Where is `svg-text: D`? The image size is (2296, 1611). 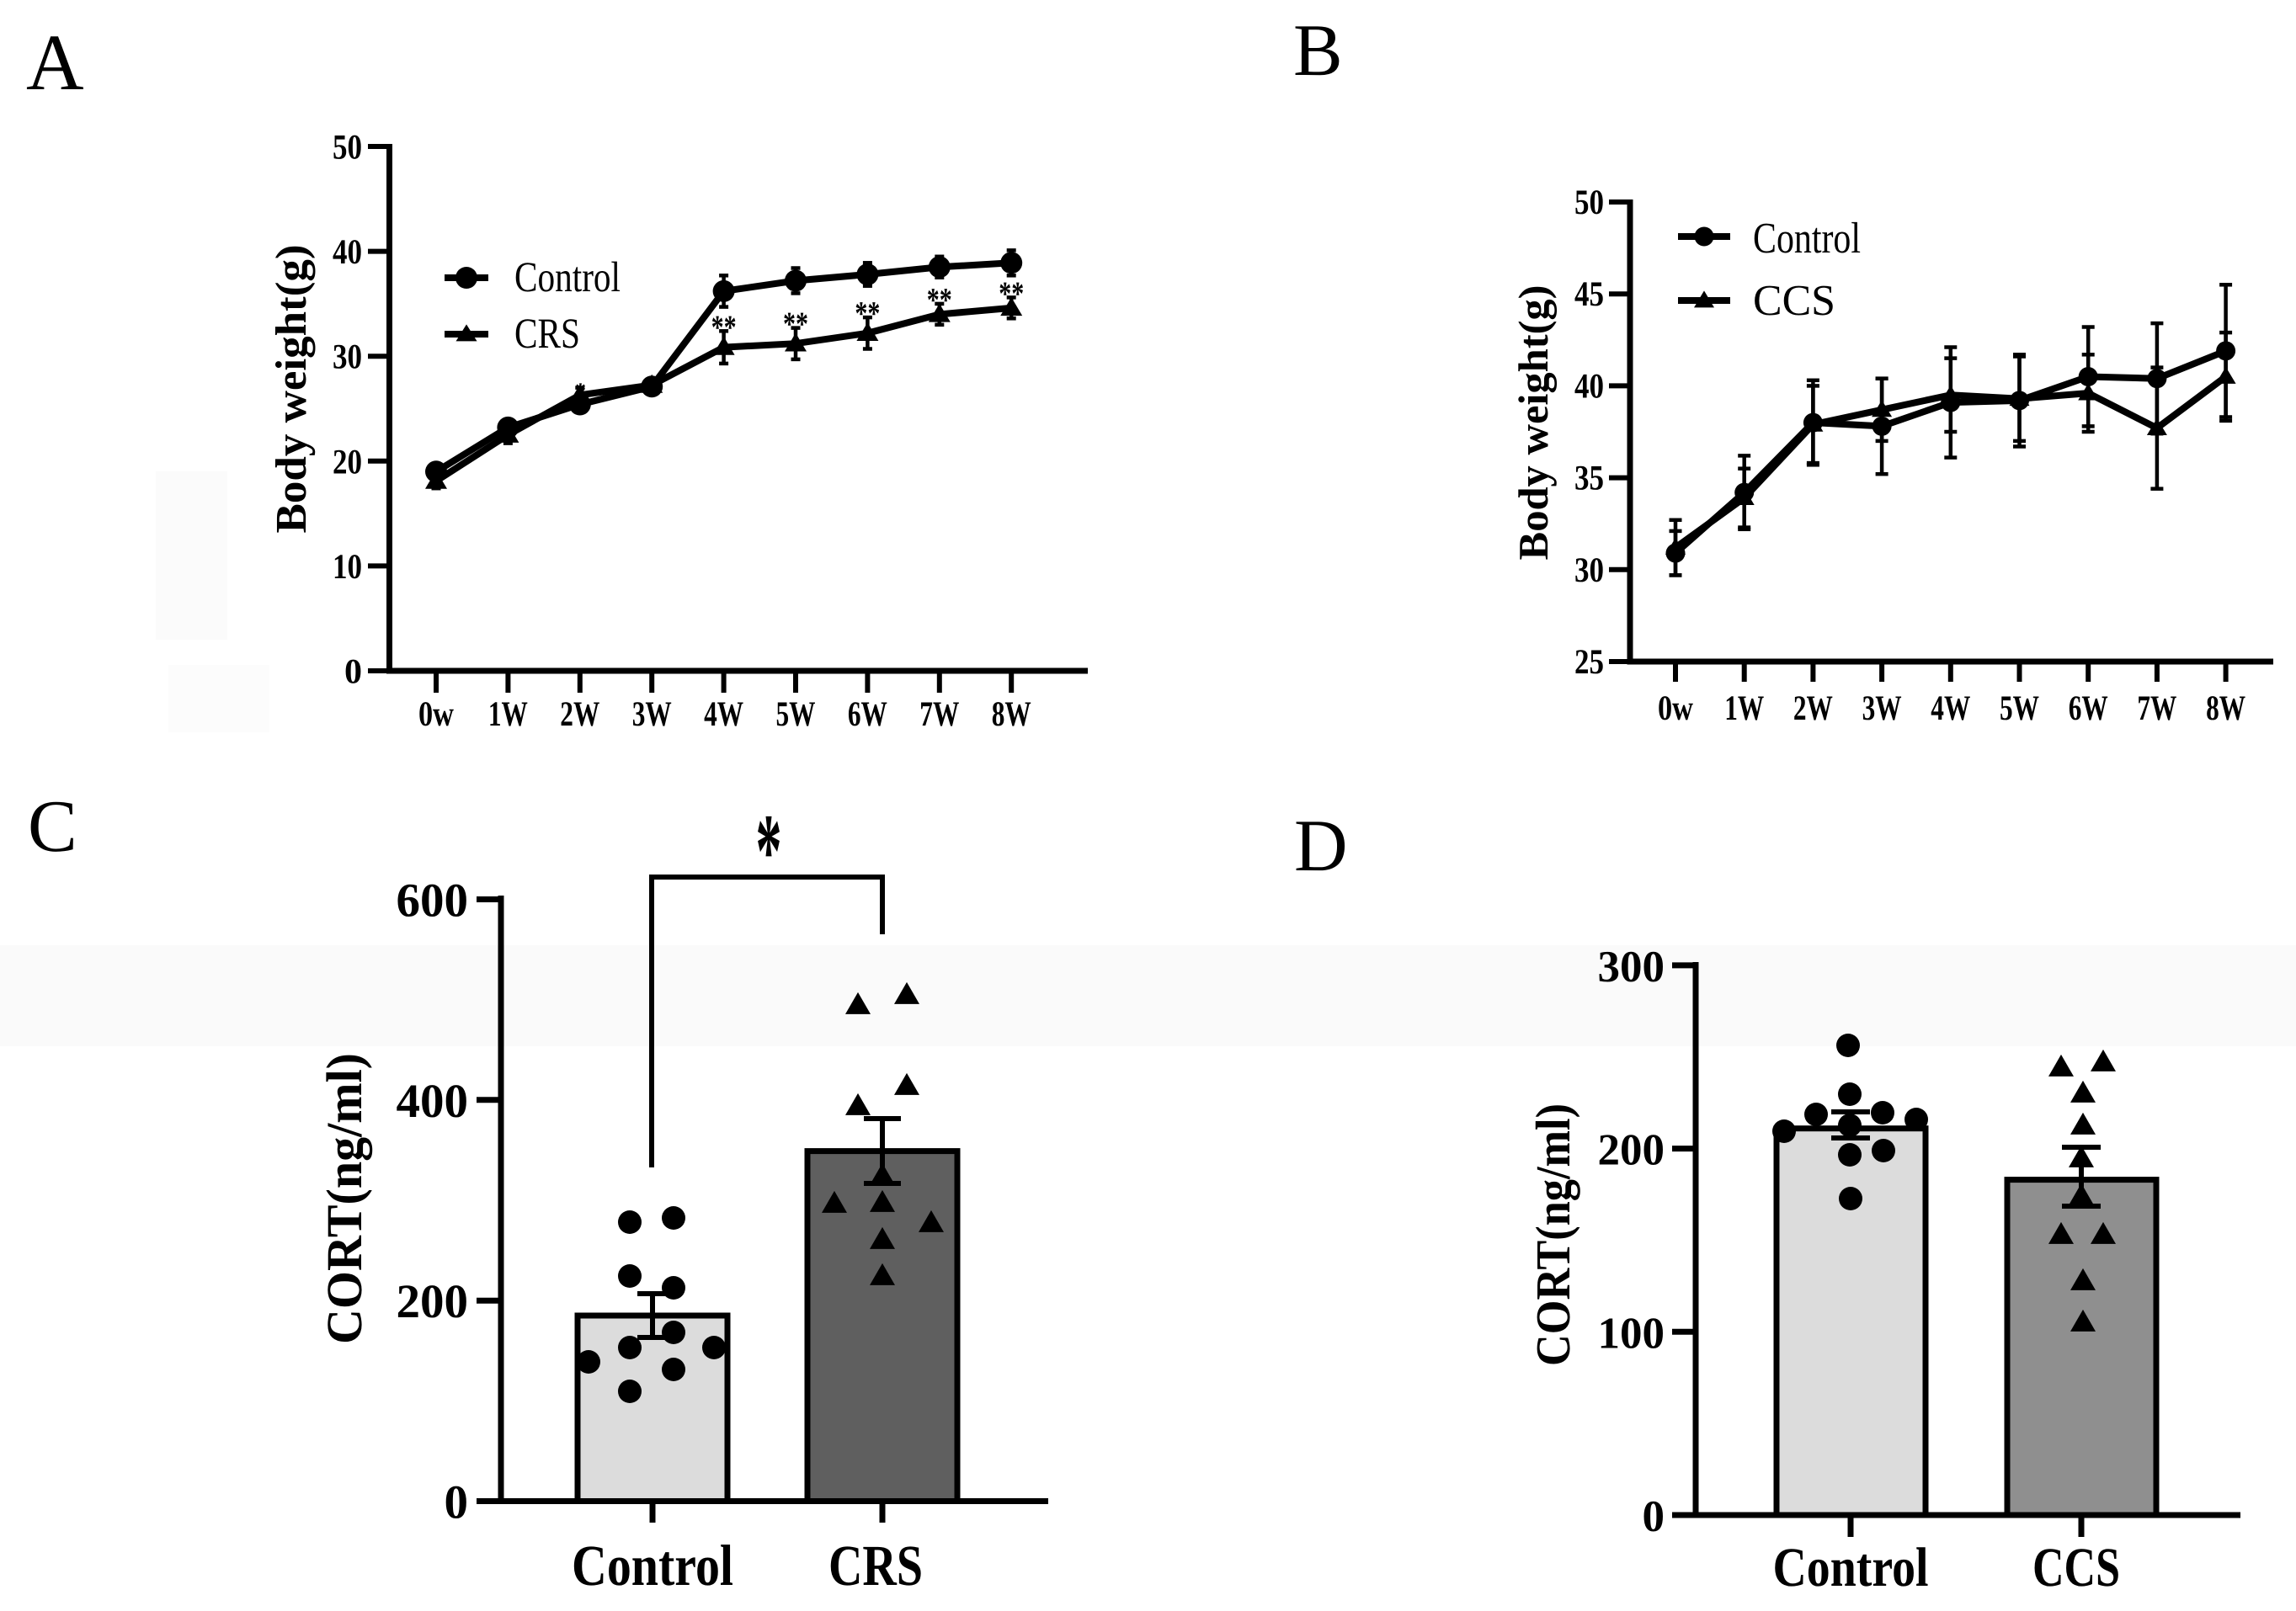 svg-text: D is located at coordinates (1321, 846).